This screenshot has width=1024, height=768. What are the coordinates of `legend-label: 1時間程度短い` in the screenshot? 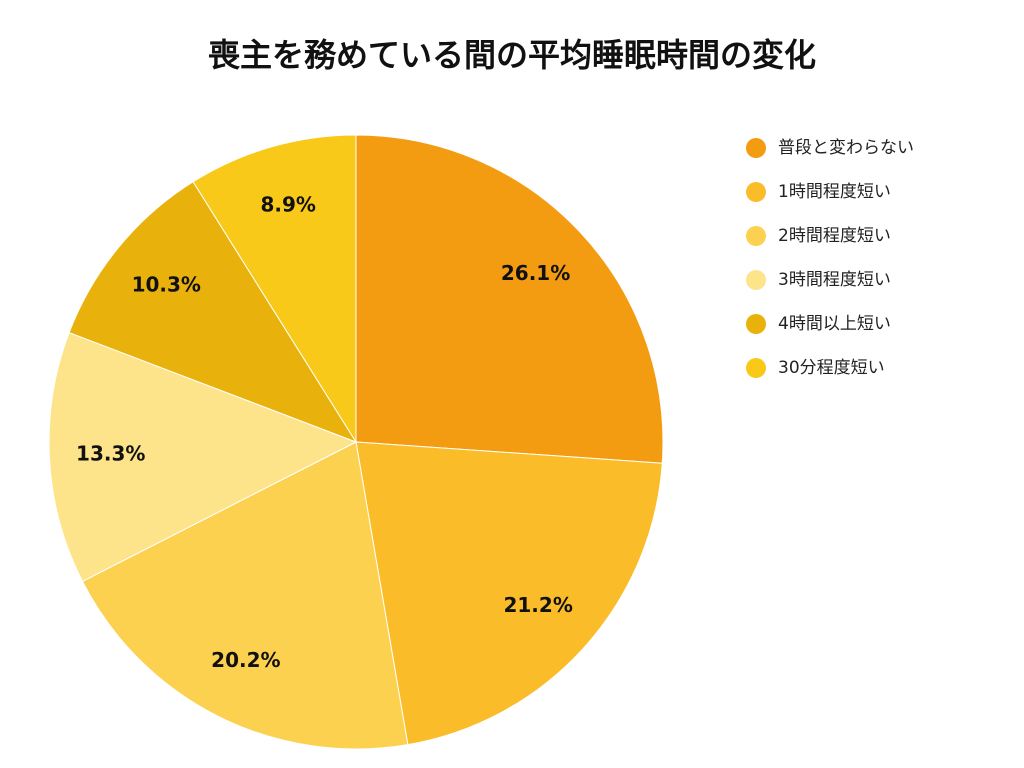 It's located at (834, 192).